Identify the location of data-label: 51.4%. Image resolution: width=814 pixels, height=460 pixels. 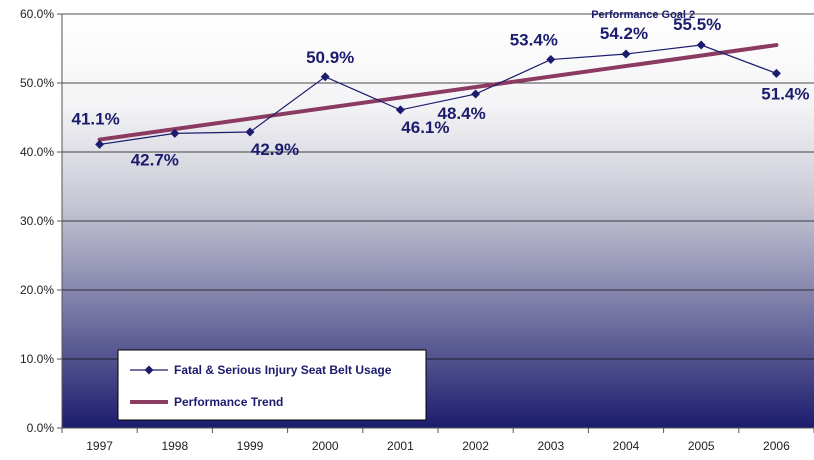
(785, 93).